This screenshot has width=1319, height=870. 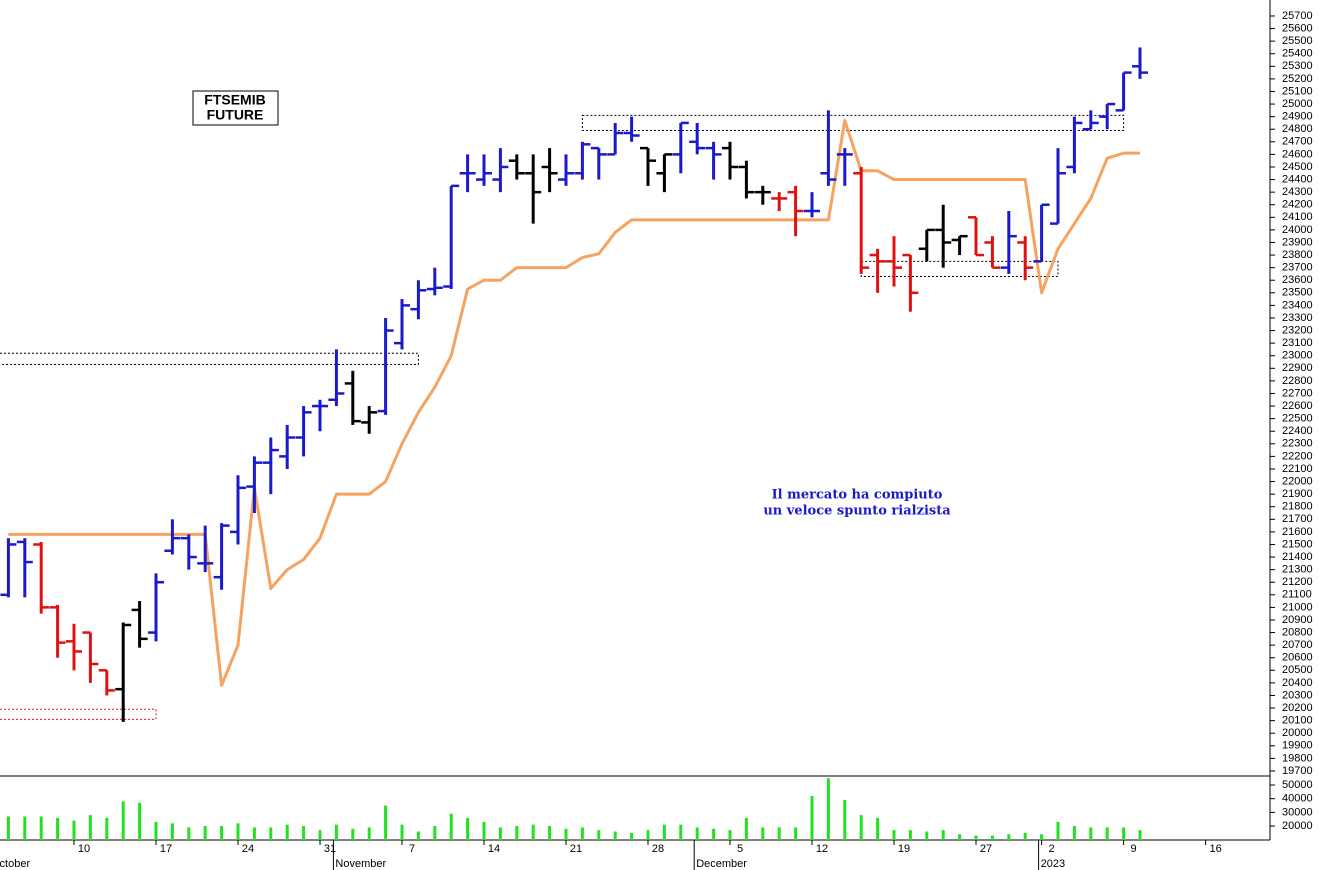 I want to click on y-tick-label: 20300, so click(x=1297, y=695).